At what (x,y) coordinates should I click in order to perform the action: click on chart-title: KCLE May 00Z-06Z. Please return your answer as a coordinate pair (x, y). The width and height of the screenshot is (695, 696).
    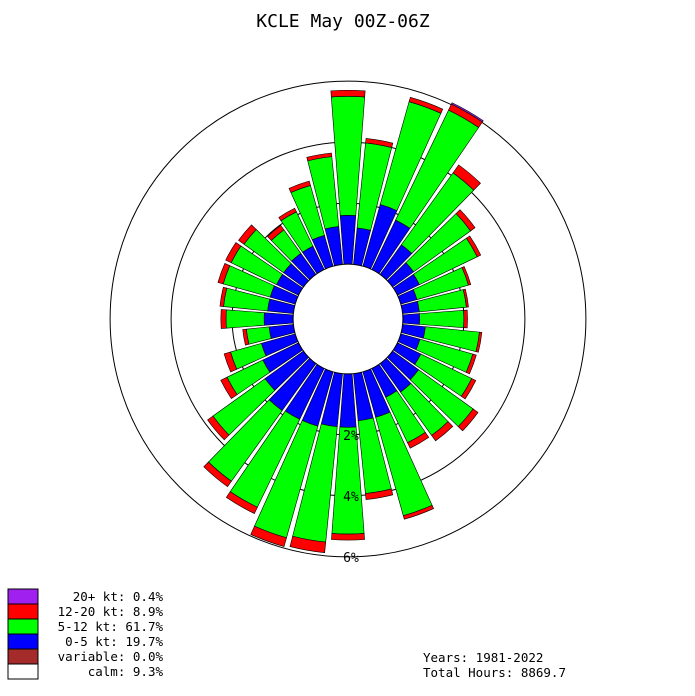
    Looking at the image, I should click on (343, 21).